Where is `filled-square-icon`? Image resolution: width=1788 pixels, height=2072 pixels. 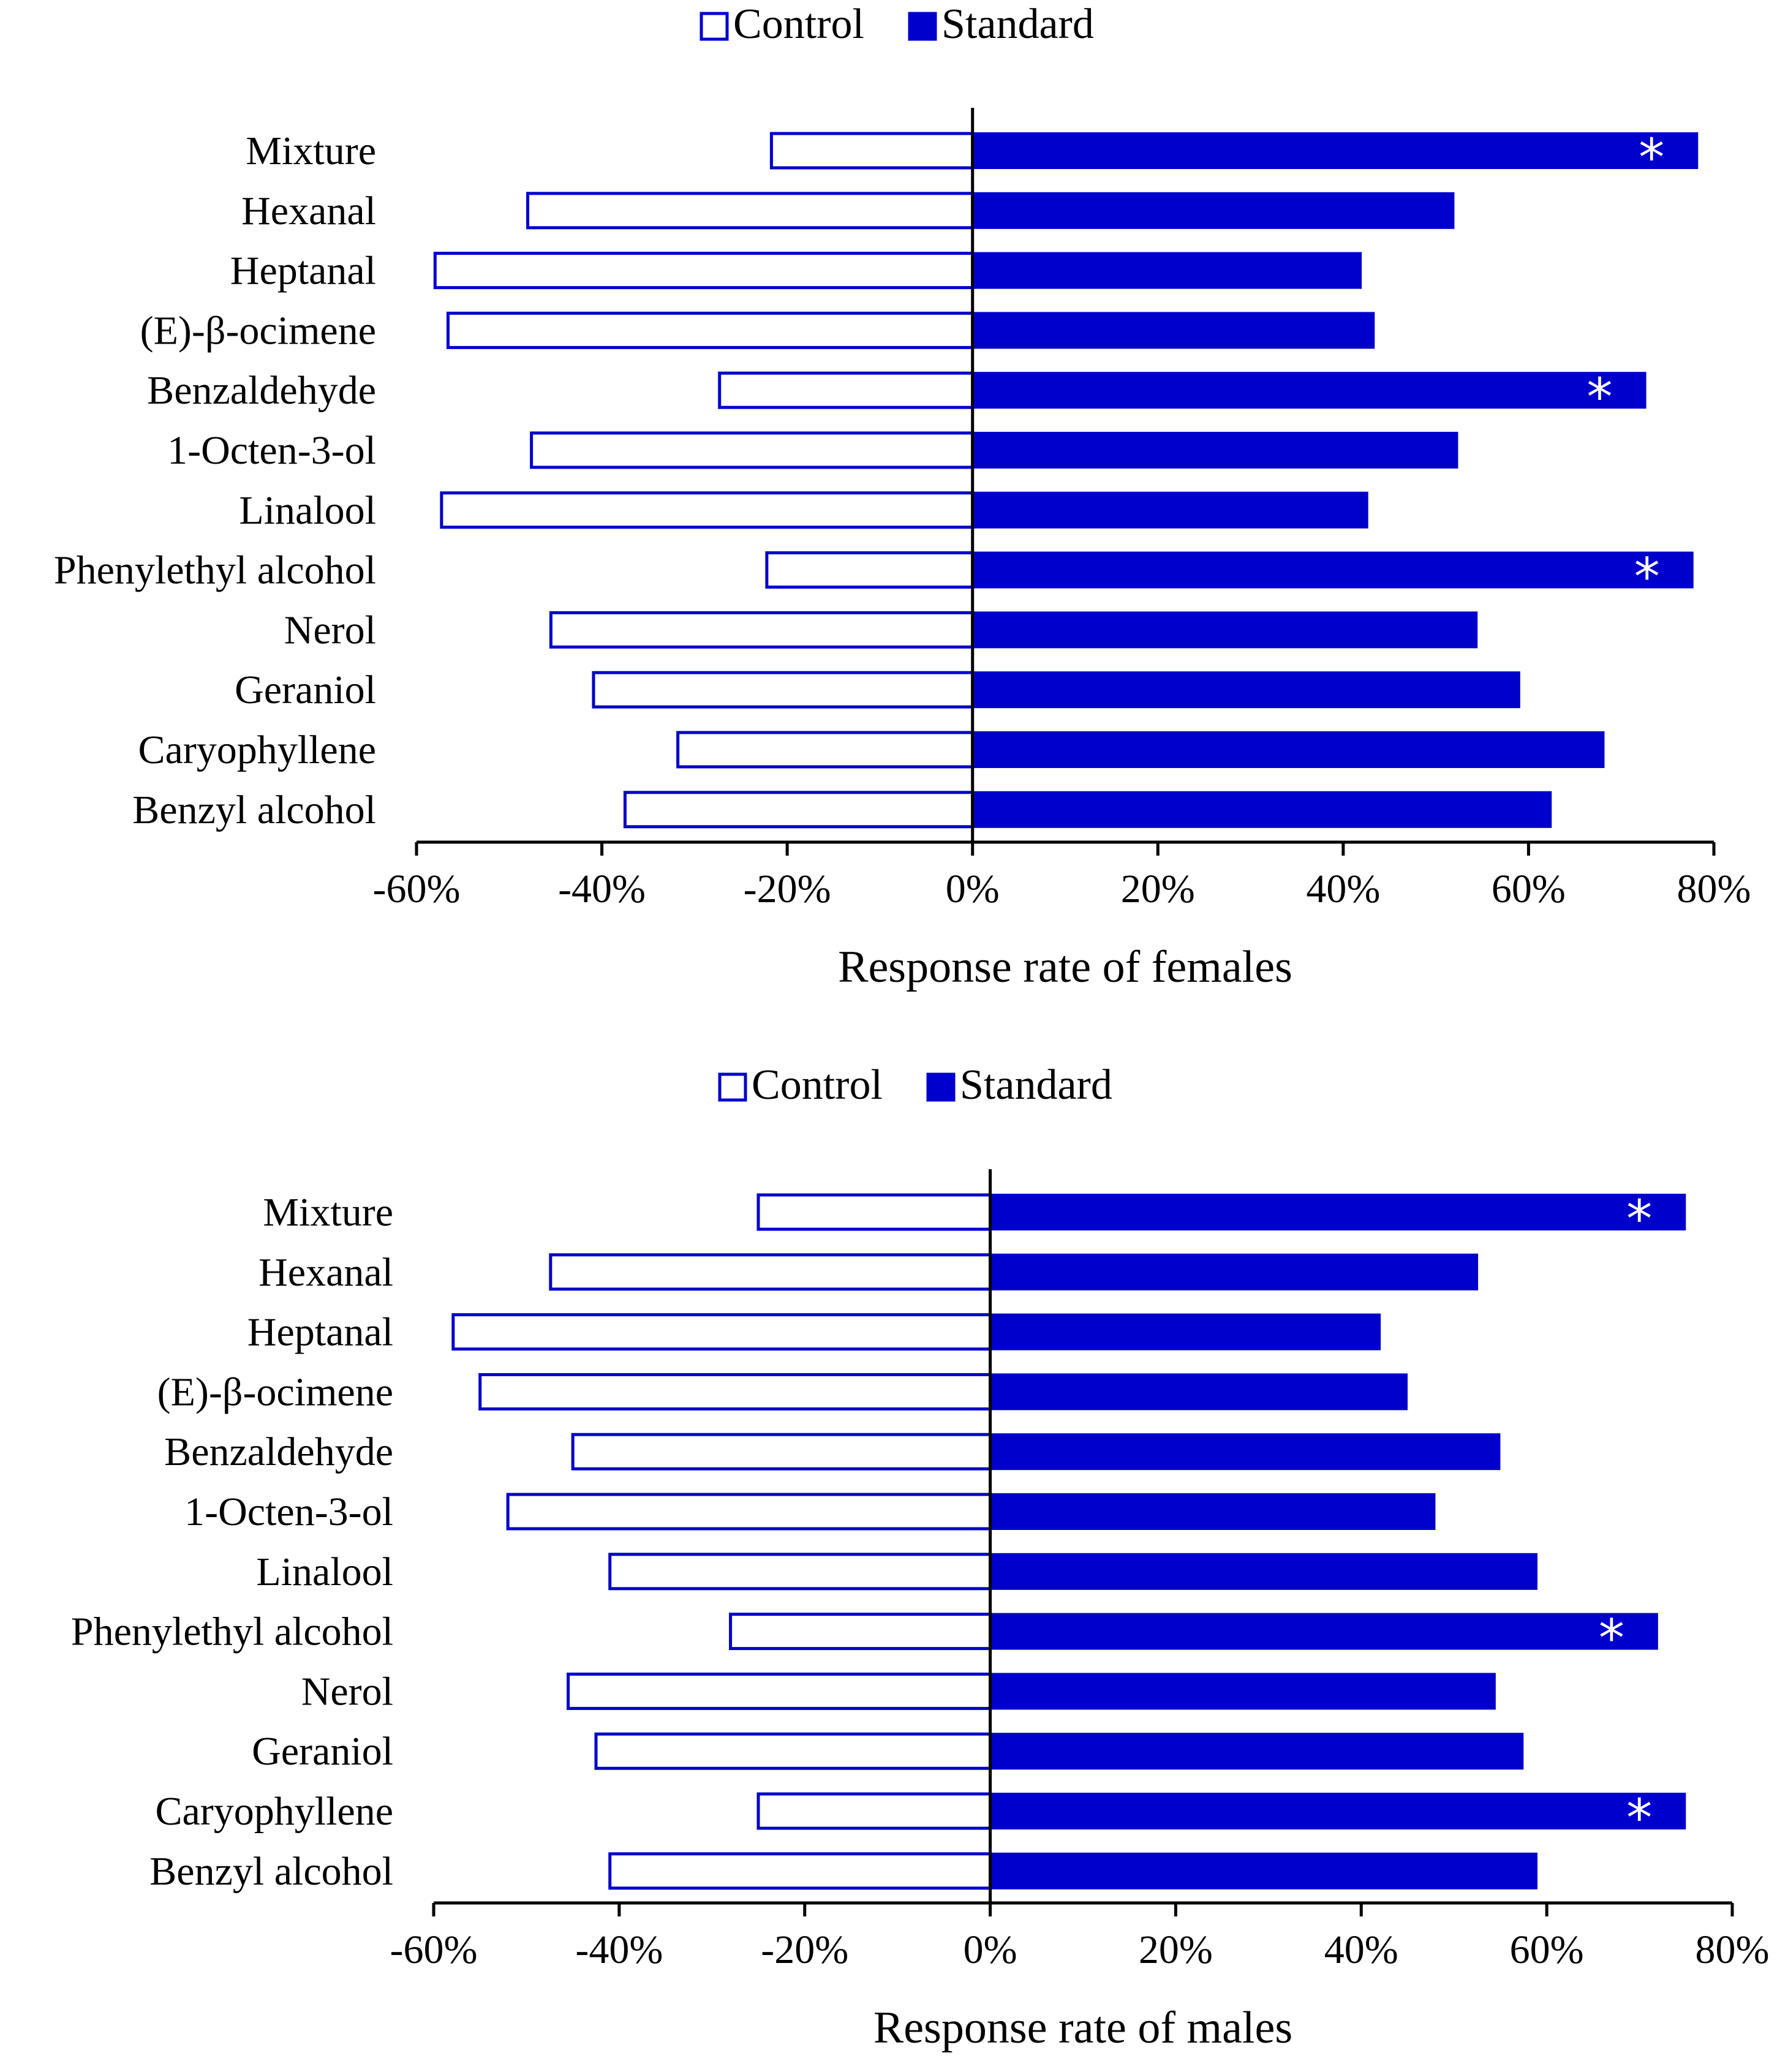 filled-square-icon is located at coordinates (922, 26).